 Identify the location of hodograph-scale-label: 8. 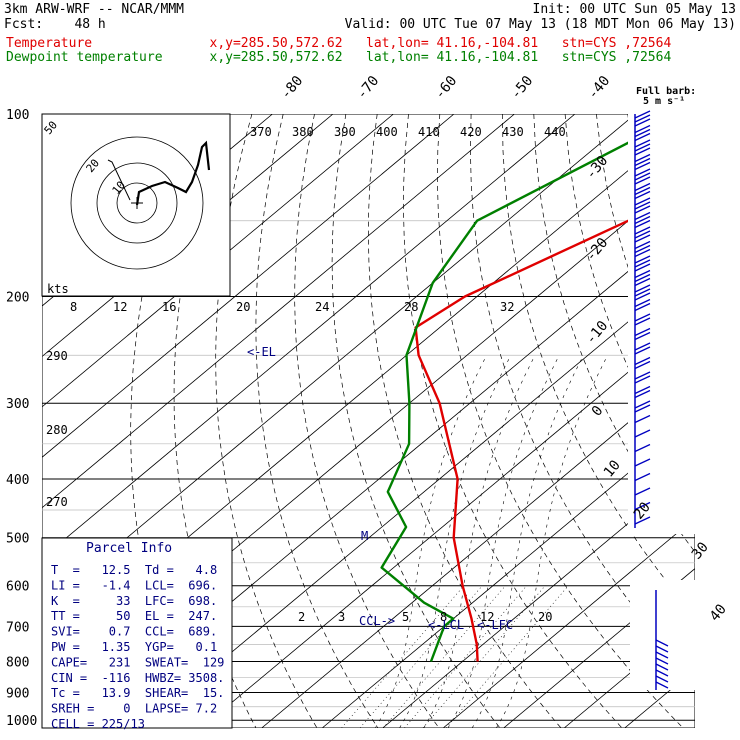
(73, 307).